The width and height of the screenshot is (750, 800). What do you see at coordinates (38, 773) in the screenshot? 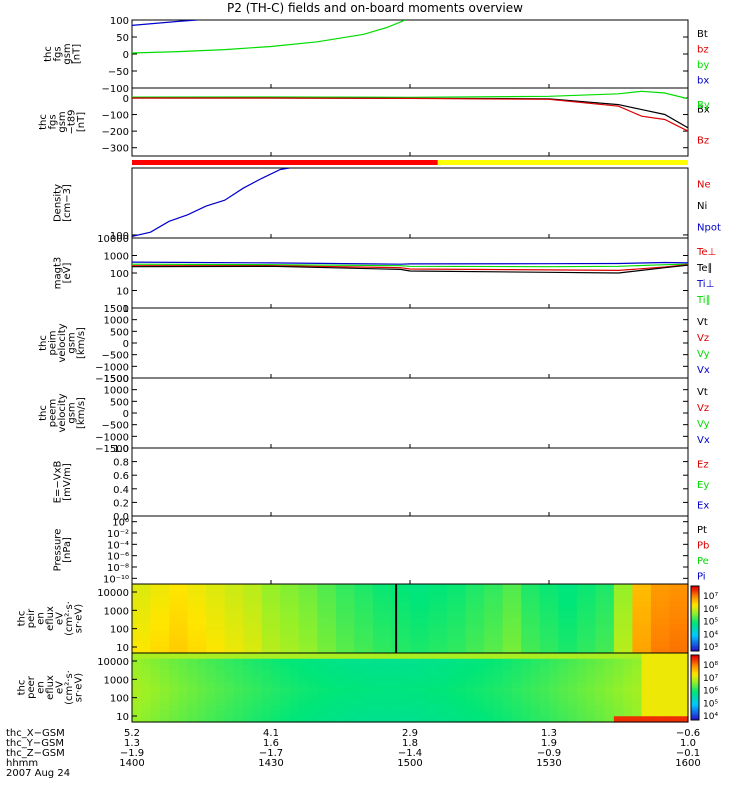
I see `axis-date: 2007 Aug 24` at bounding box center [38, 773].